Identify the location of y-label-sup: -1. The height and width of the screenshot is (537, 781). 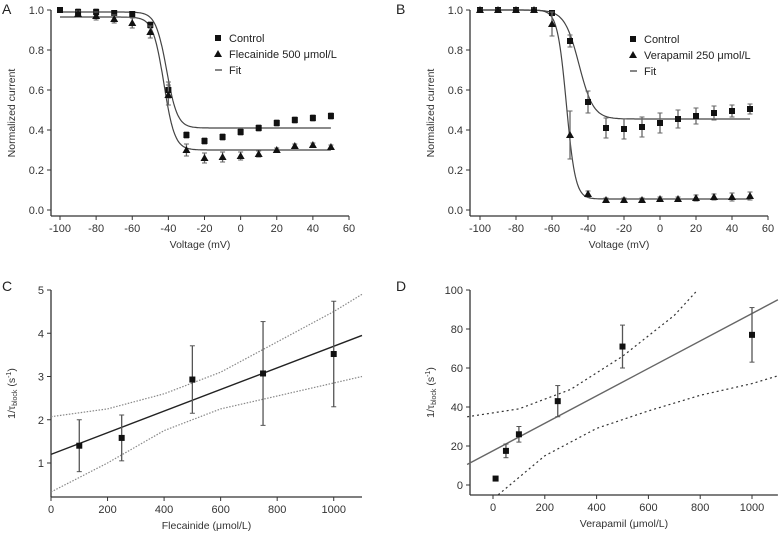
(9, 375).